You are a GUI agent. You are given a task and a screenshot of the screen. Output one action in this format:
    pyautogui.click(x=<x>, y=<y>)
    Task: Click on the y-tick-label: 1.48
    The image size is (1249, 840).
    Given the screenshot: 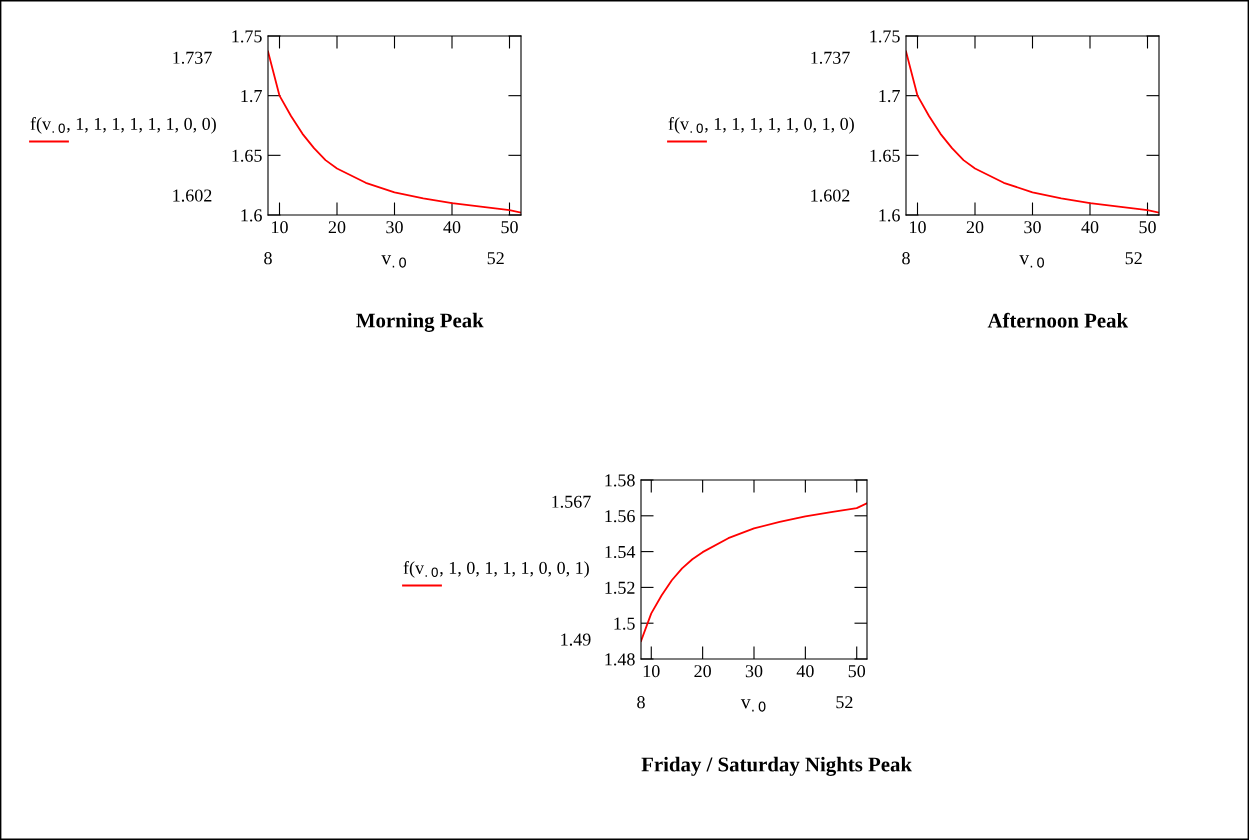 What is the action you would take?
    pyautogui.click(x=620, y=659)
    